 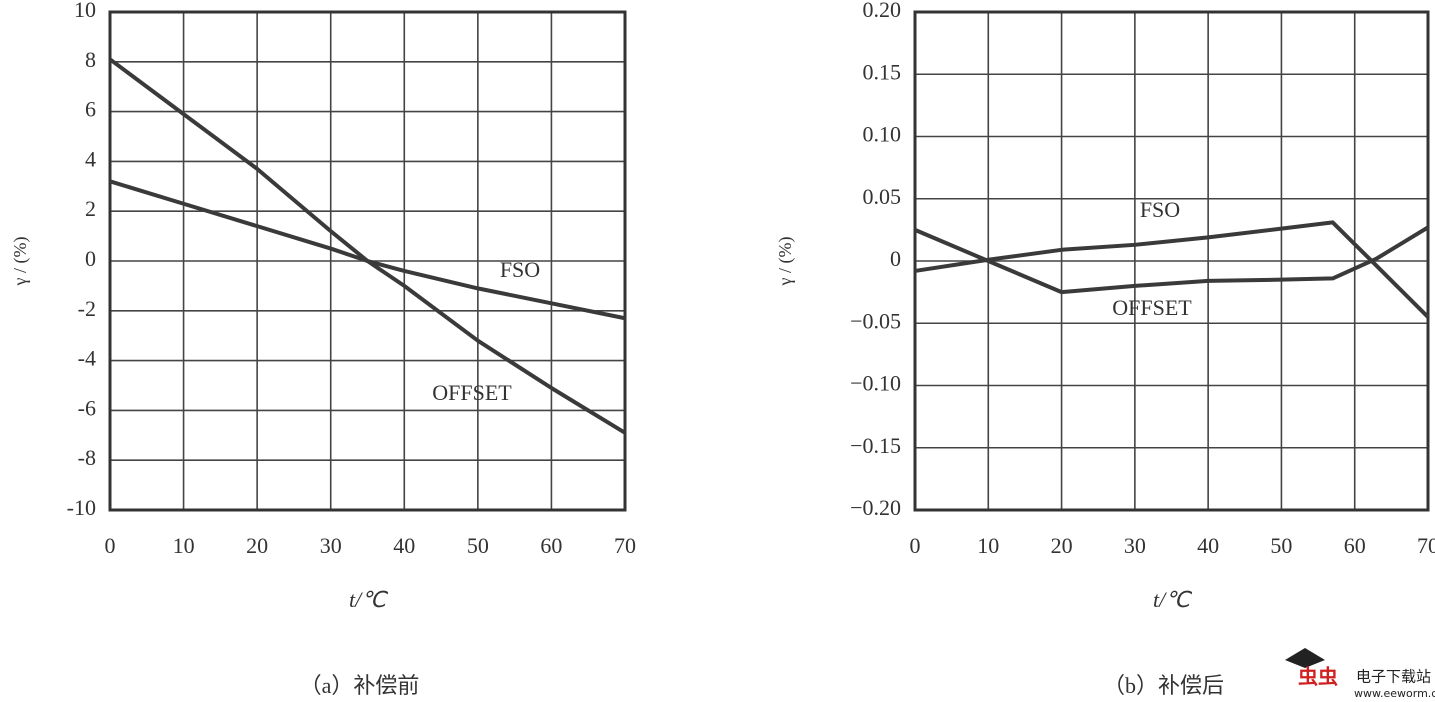 I want to click on y-tick-label: 4, so click(x=90, y=158).